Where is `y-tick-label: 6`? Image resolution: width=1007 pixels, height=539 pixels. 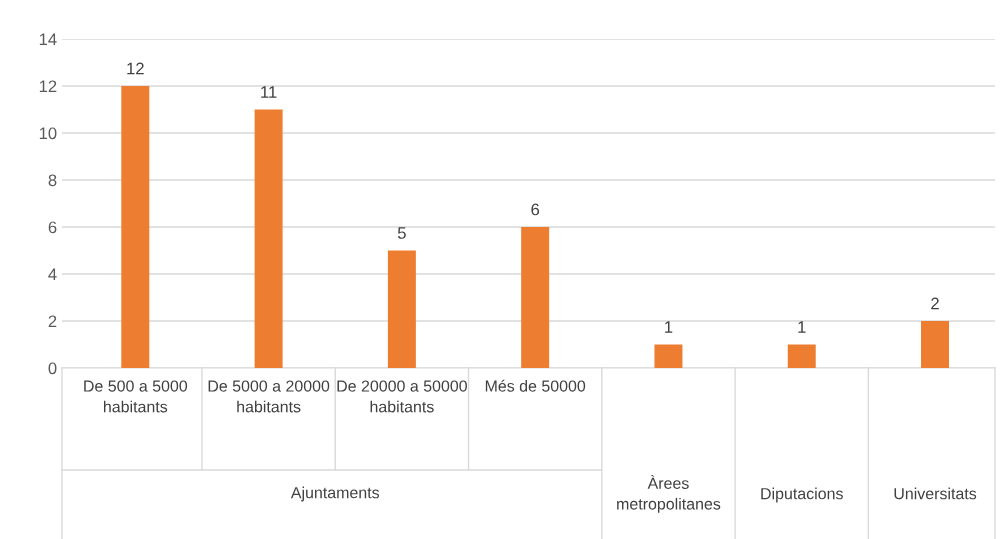 y-tick-label: 6 is located at coordinates (52, 227).